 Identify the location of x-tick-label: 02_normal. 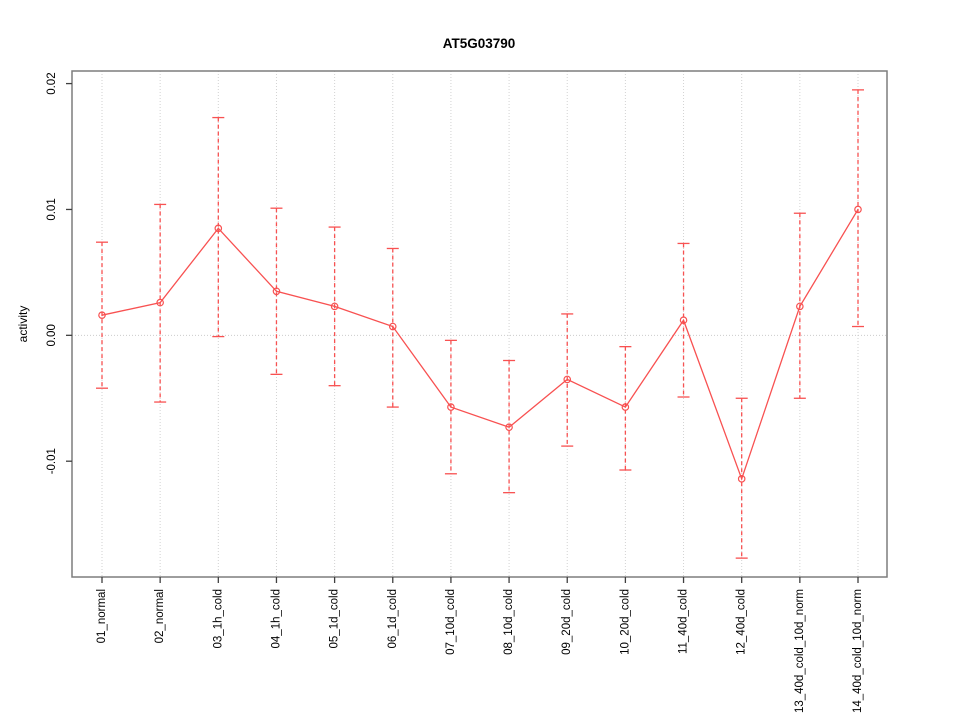
(160, 616).